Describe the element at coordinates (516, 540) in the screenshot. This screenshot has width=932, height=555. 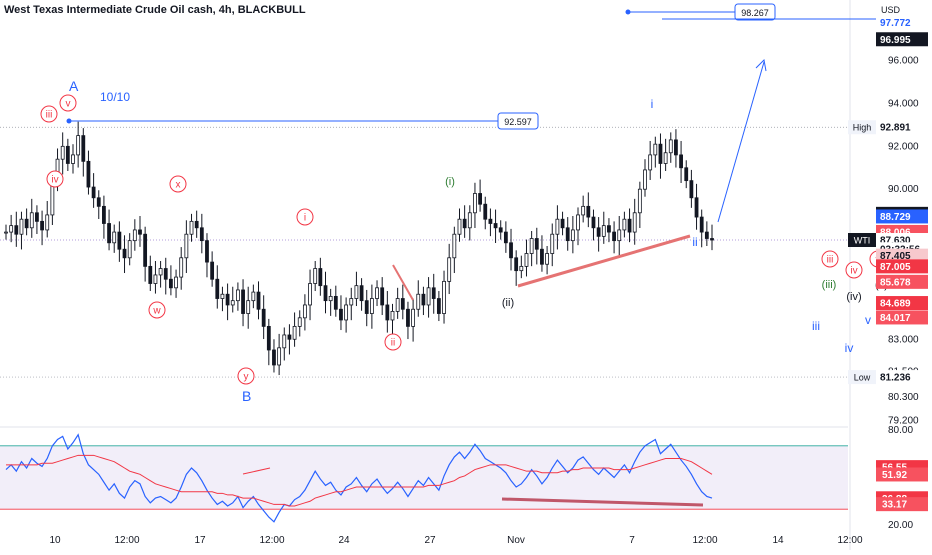
I see `time-tick-label: Nov` at that location.